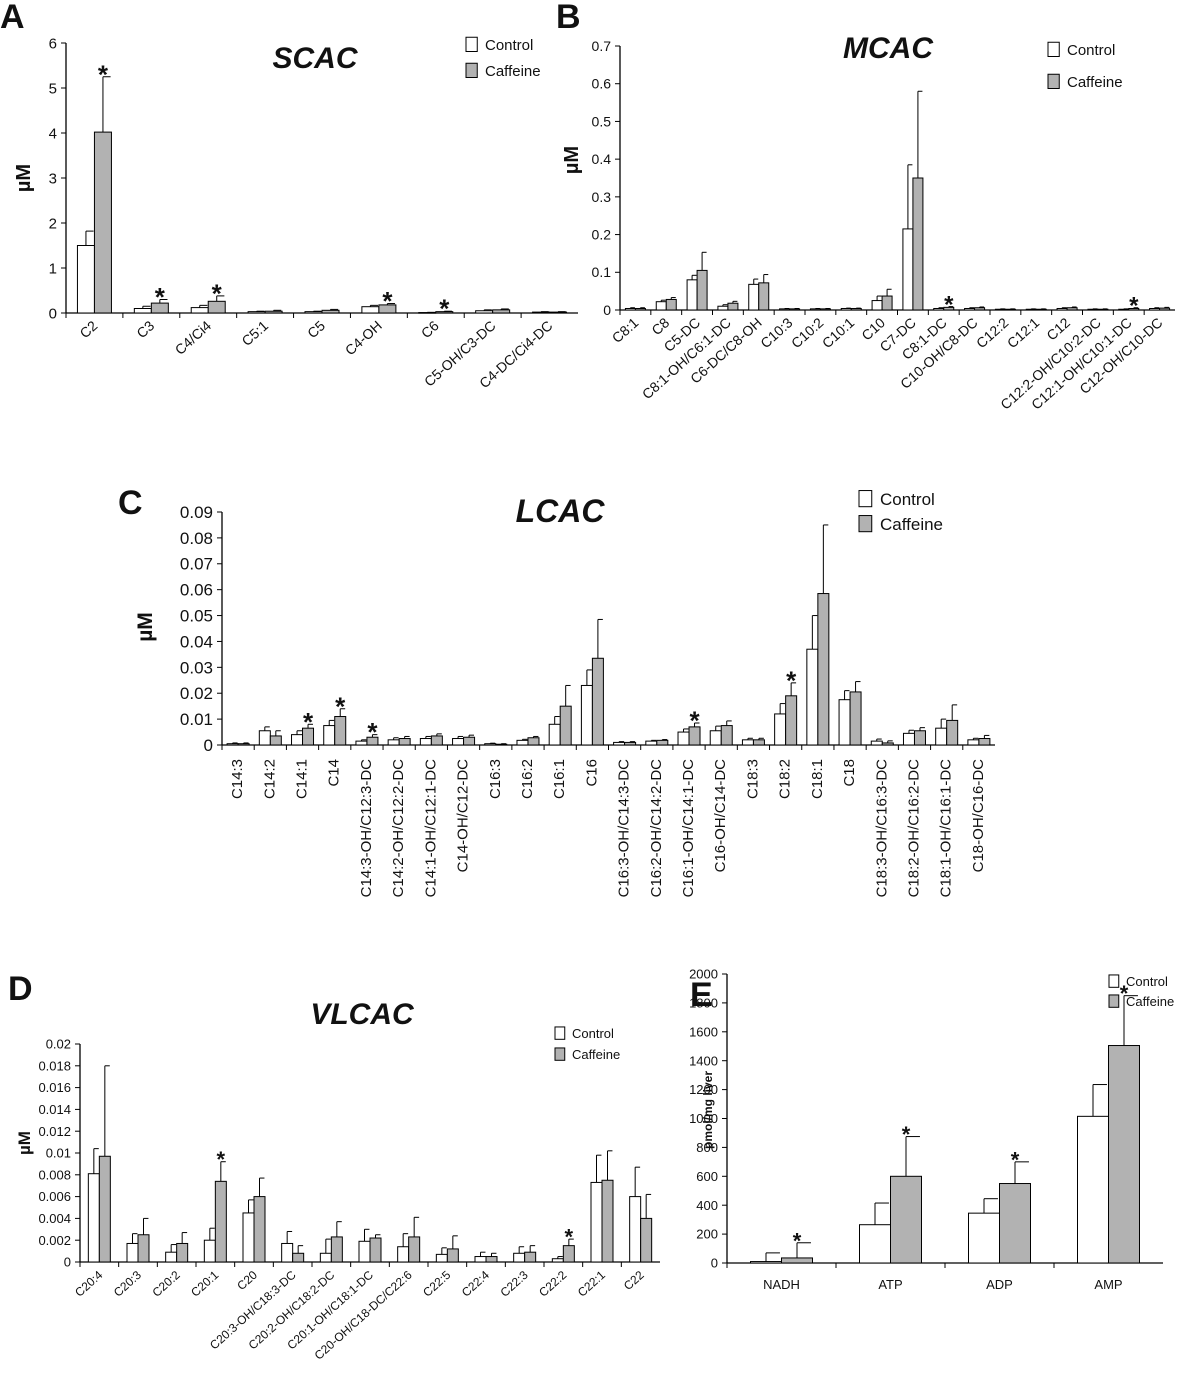  What do you see at coordinates (720, 816) in the screenshot?
I see `x-tick-label-C16-OH-C14-DC: C16-OH/C14-DC` at bounding box center [720, 816].